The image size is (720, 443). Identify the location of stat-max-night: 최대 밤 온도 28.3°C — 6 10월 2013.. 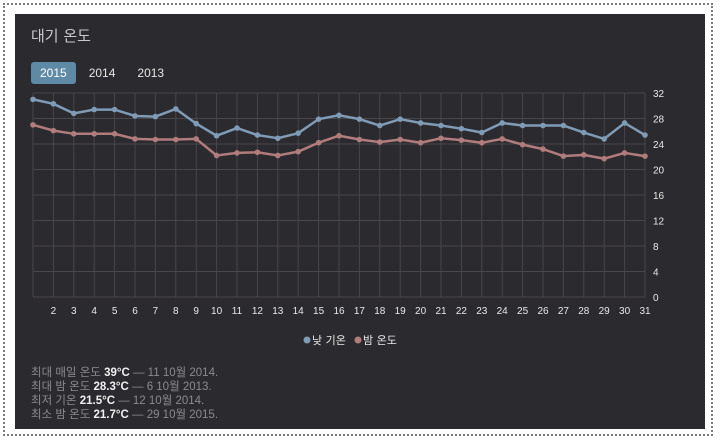
(121, 387).